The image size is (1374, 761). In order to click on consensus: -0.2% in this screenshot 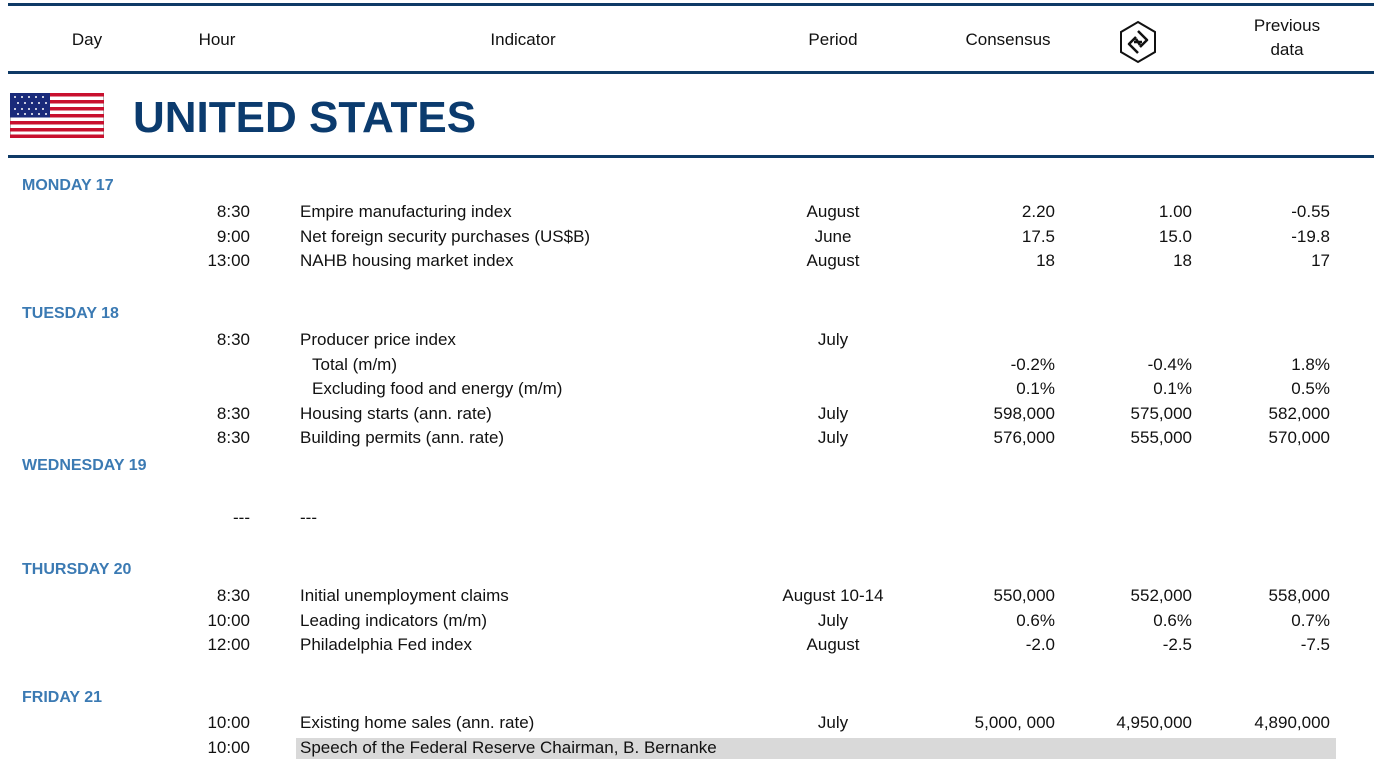, I will do `click(1032, 364)`.